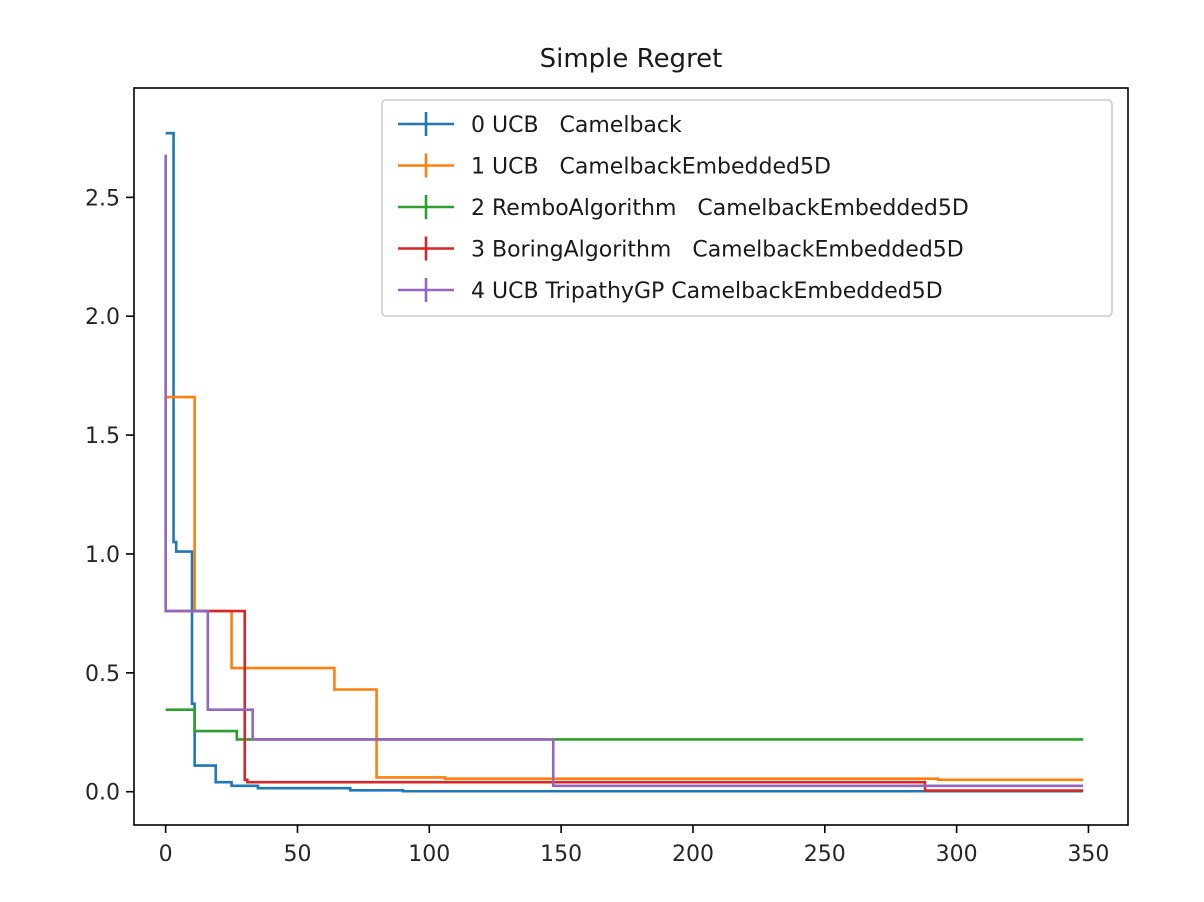 Image resolution: width=1204 pixels, height=902 pixels. What do you see at coordinates (957, 854) in the screenshot?
I see `x-tick-label: 300` at bounding box center [957, 854].